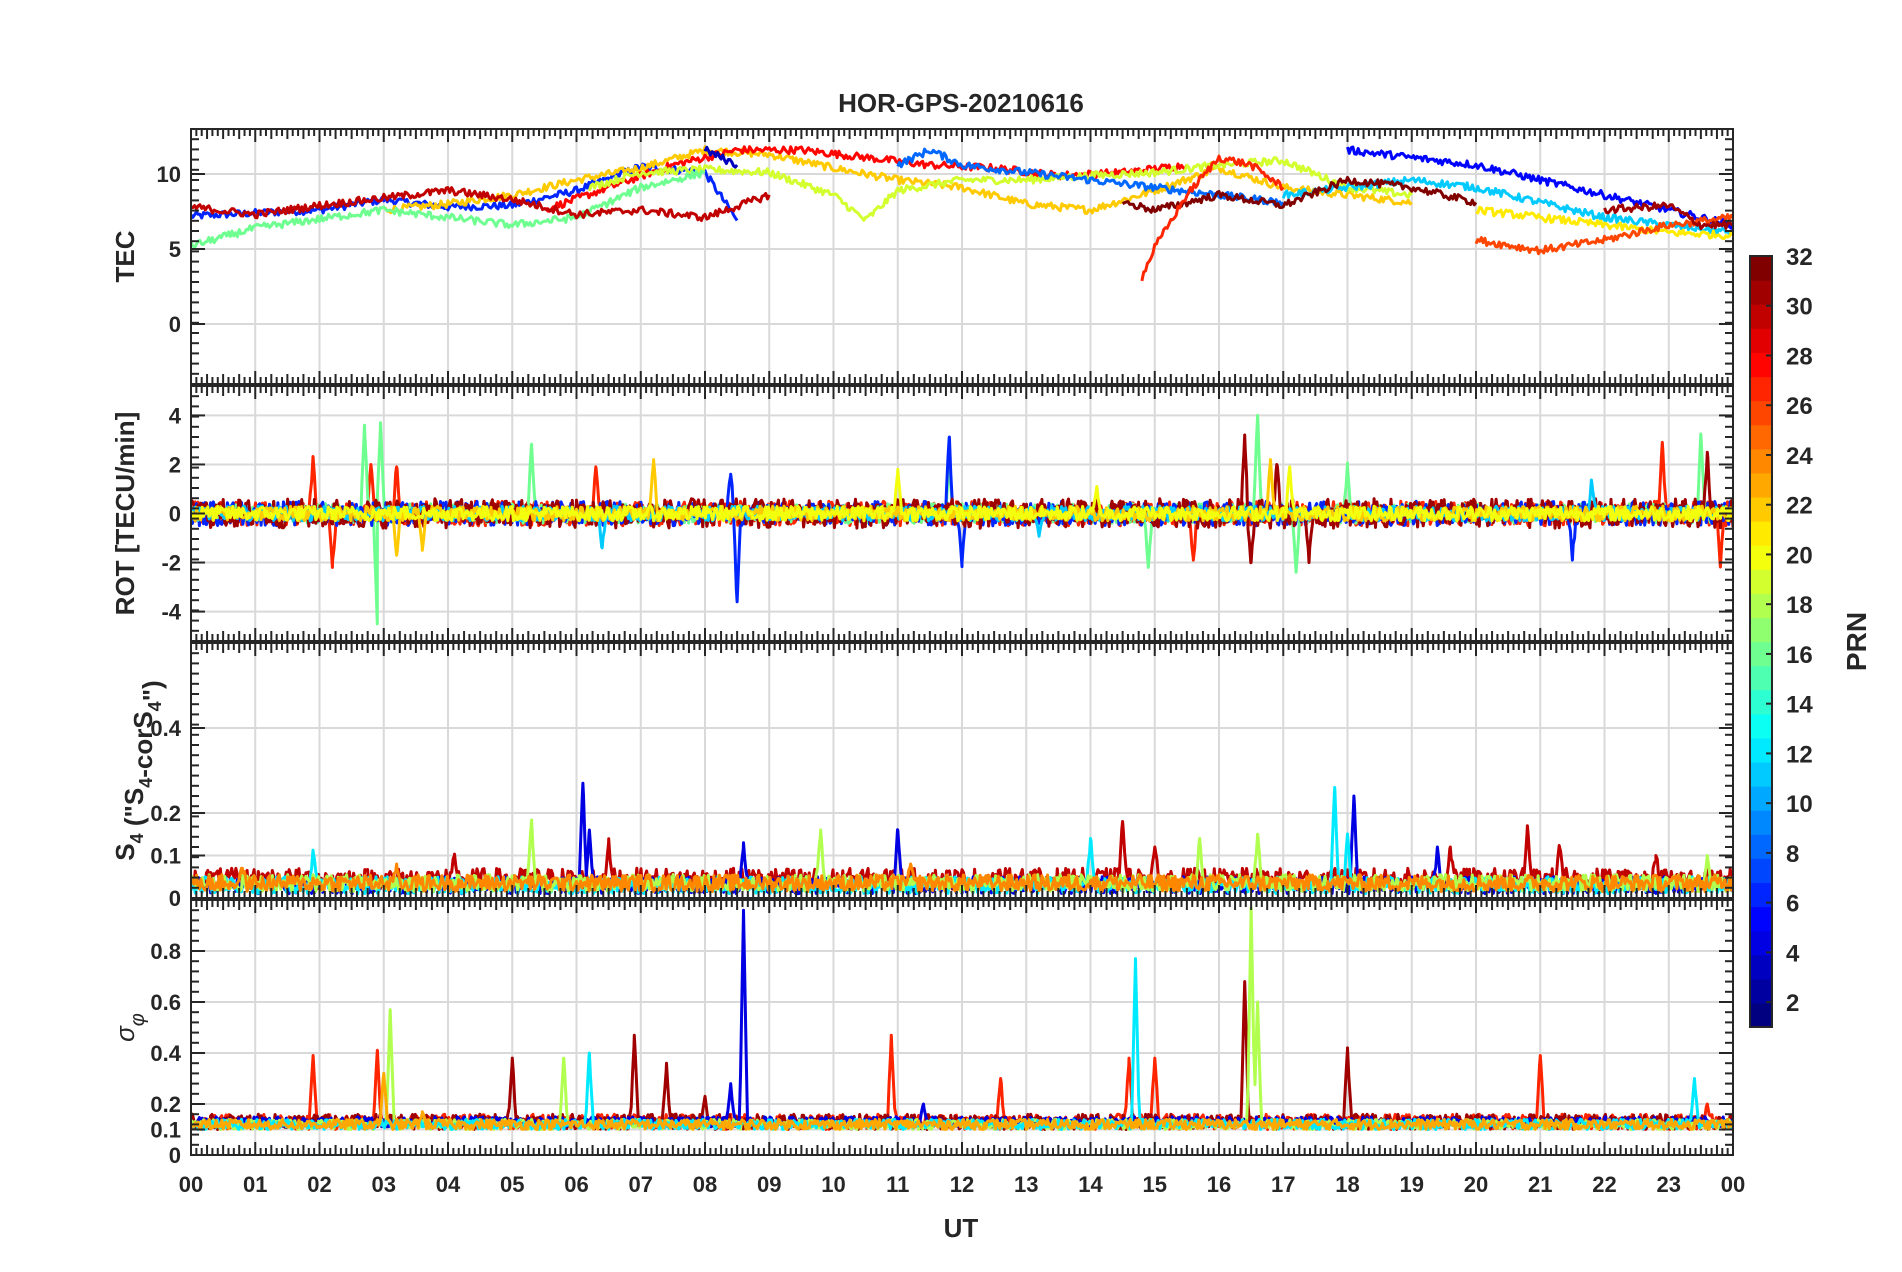 This screenshot has height=1272, width=1902. I want to click on y-label-part: -corS, so click(143, 744).